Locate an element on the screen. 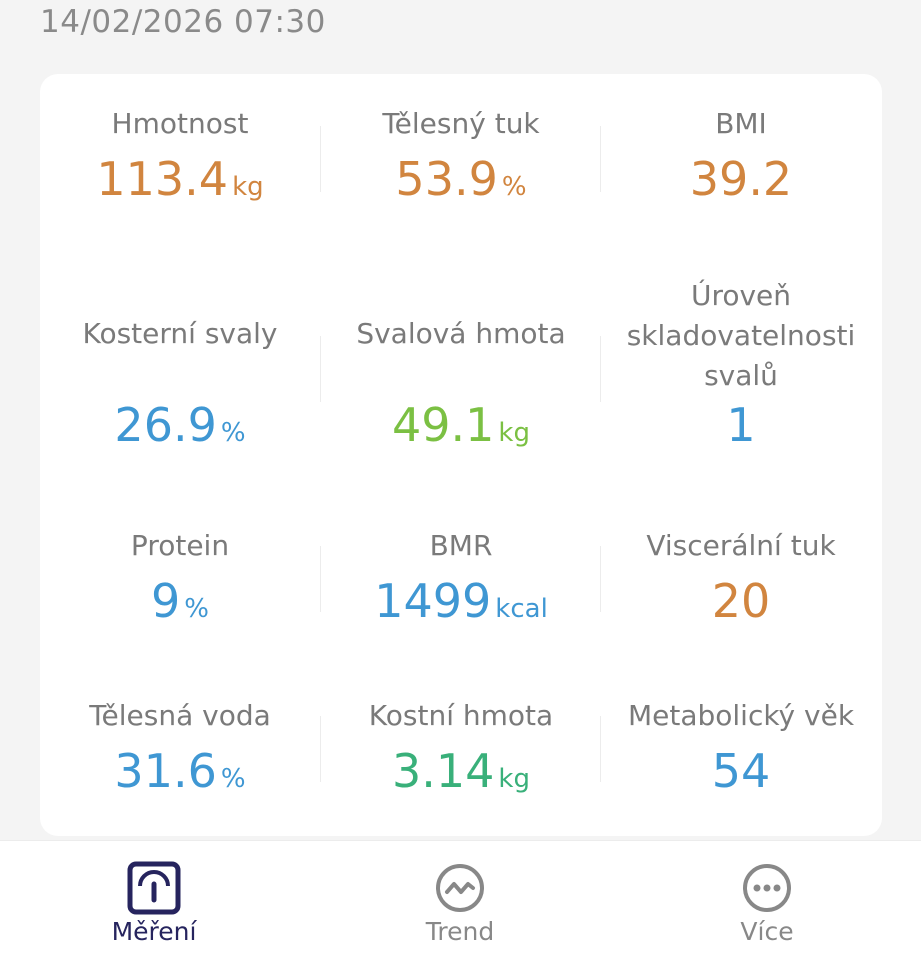  metric-value-row: 53.9 % is located at coordinates (460, 179).